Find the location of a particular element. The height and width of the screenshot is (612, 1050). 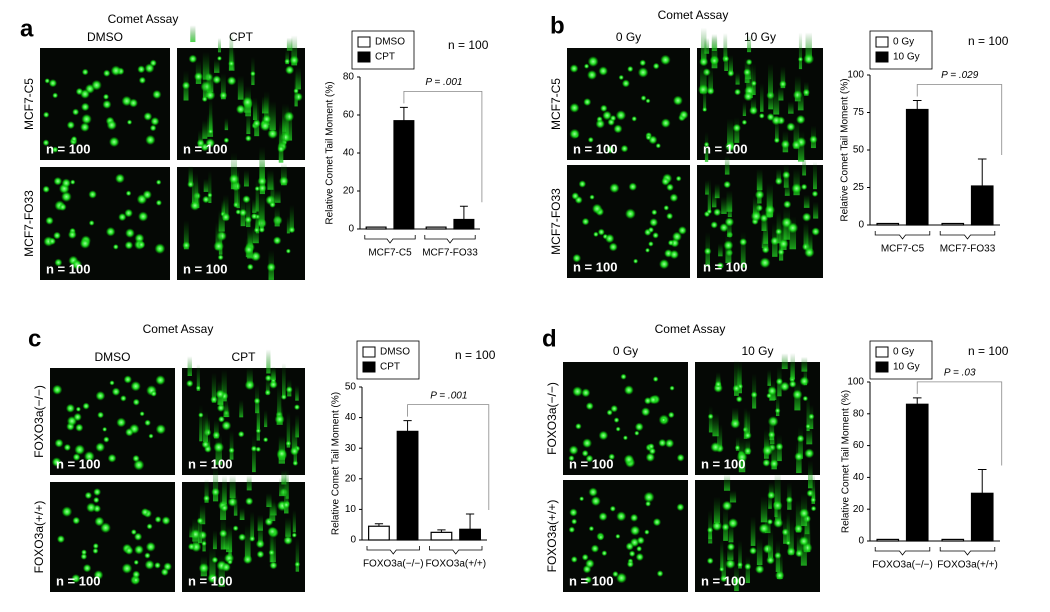

legend-label: 0 Gy is located at coordinates (903, 352).